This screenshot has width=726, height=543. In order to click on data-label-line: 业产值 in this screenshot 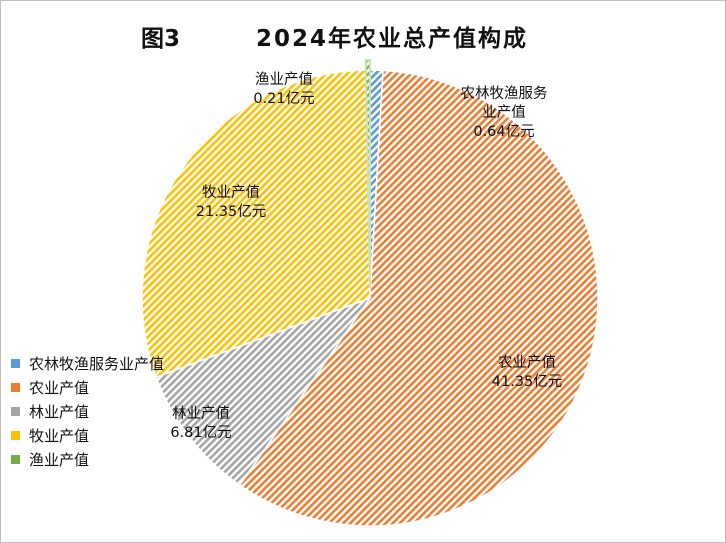, I will do `click(504, 113)`.